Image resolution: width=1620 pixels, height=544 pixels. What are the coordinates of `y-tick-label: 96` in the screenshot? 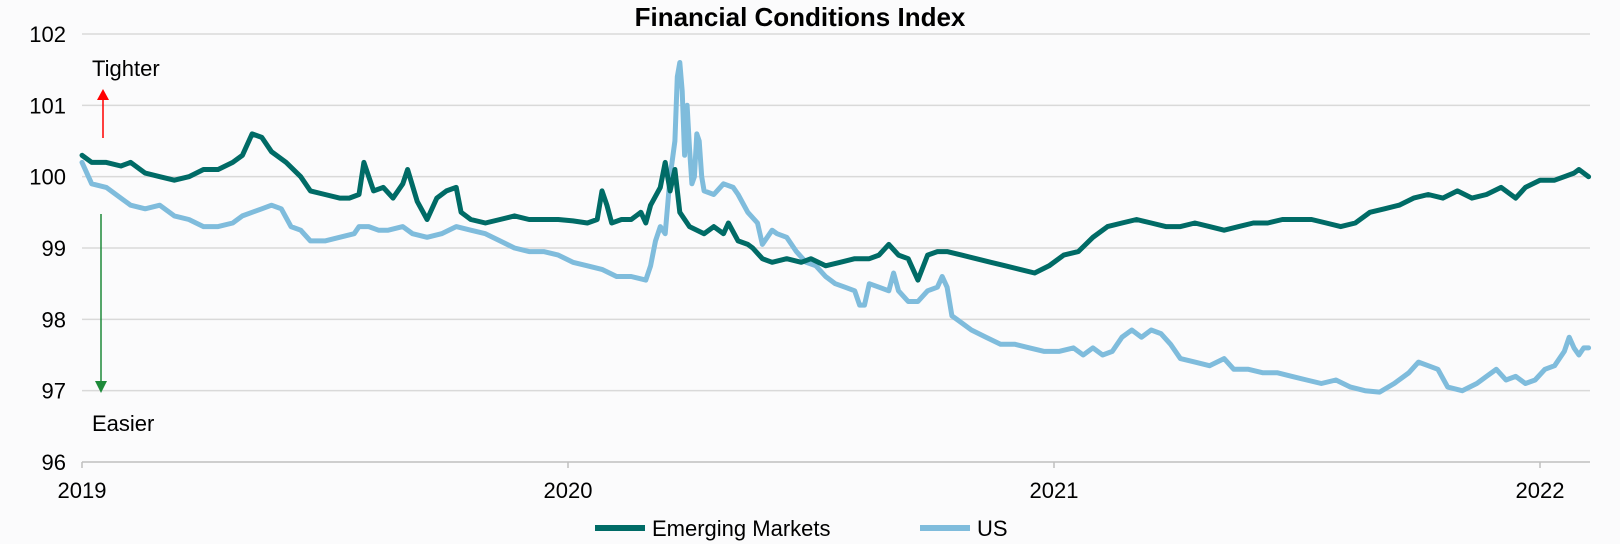 It's located at (54, 462).